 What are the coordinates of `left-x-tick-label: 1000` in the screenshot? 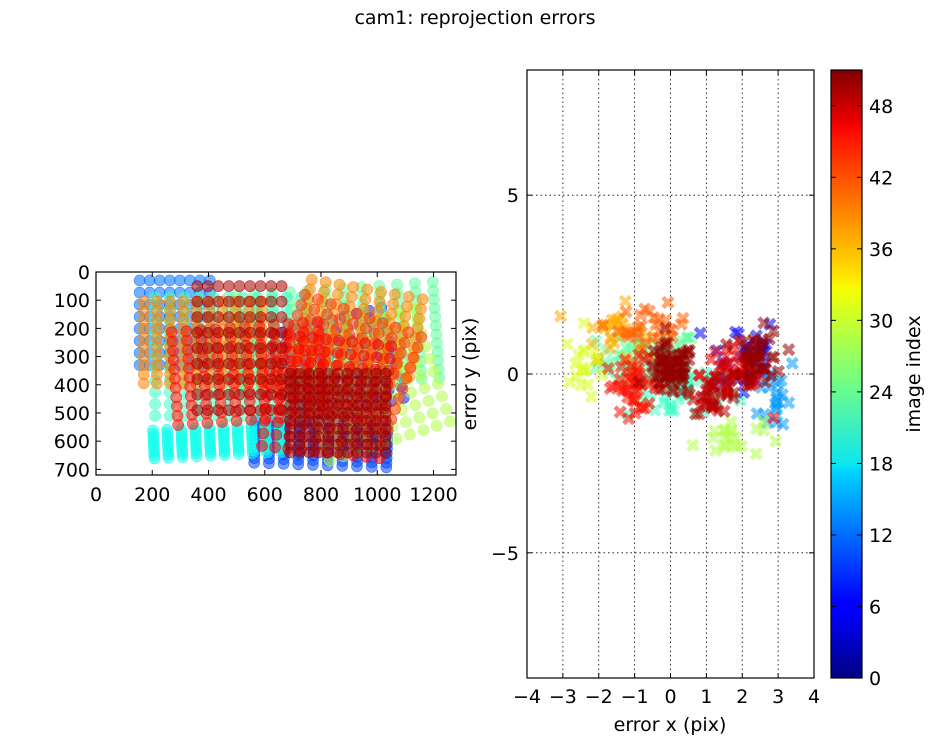 It's located at (377, 495).